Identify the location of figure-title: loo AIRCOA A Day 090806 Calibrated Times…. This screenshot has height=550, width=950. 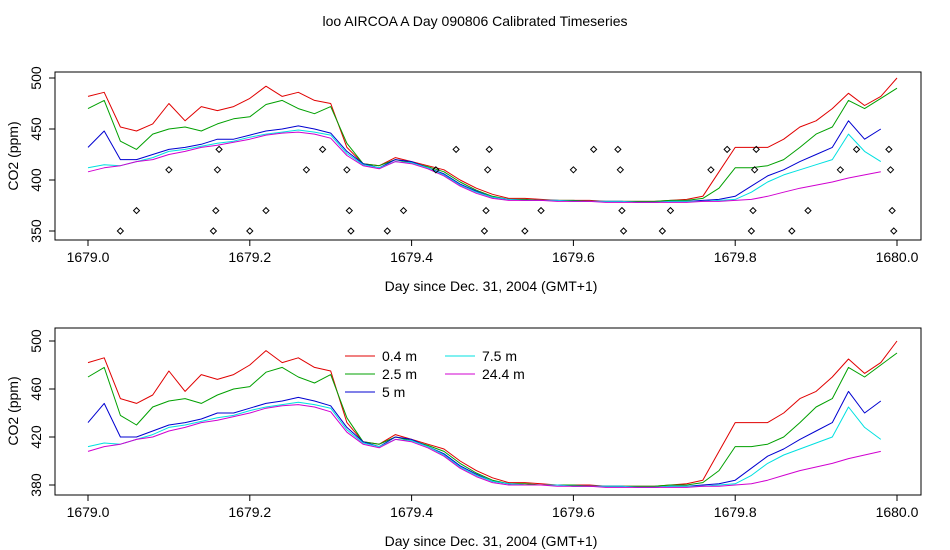
(474, 21).